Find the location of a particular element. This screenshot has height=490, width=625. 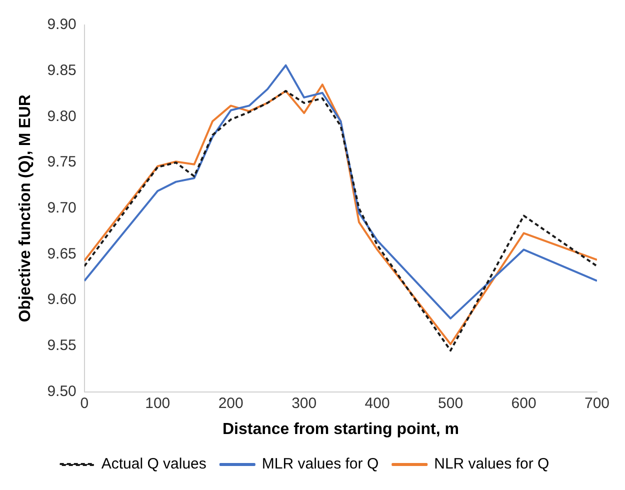

x-tick-label: 100 is located at coordinates (157, 403).